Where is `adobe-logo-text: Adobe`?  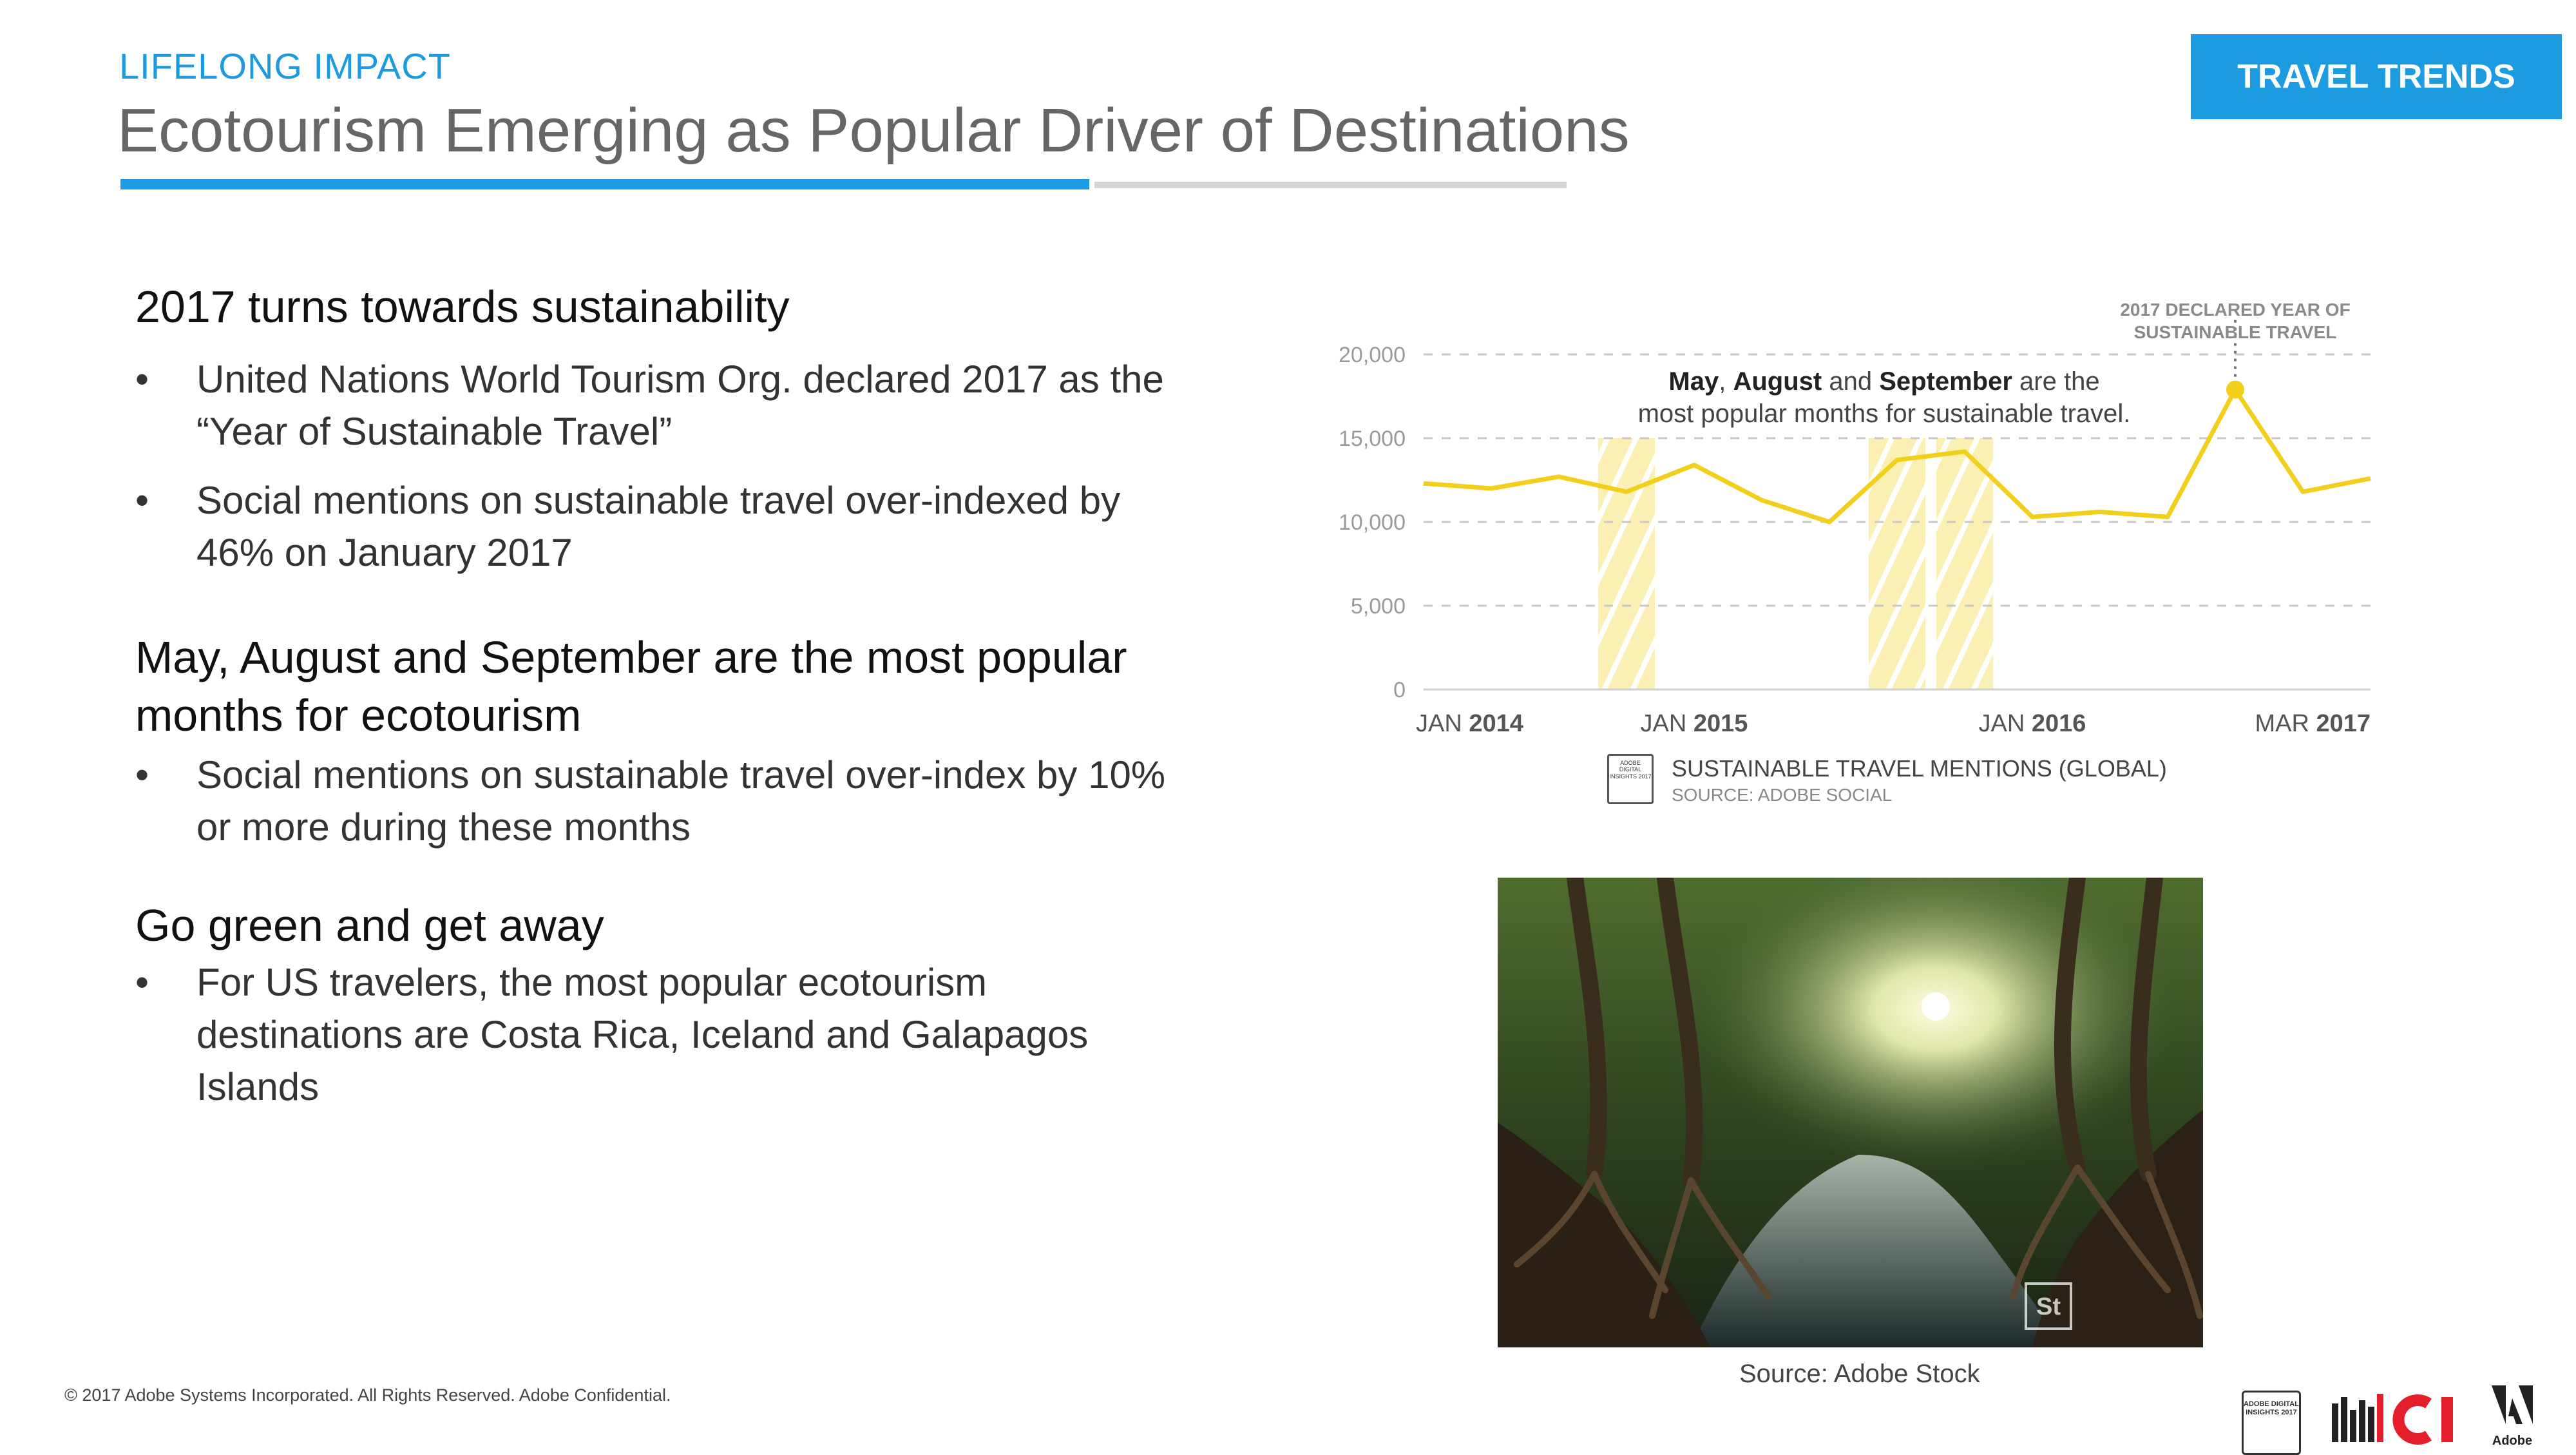 adobe-logo-text: Adobe is located at coordinates (2512, 1441).